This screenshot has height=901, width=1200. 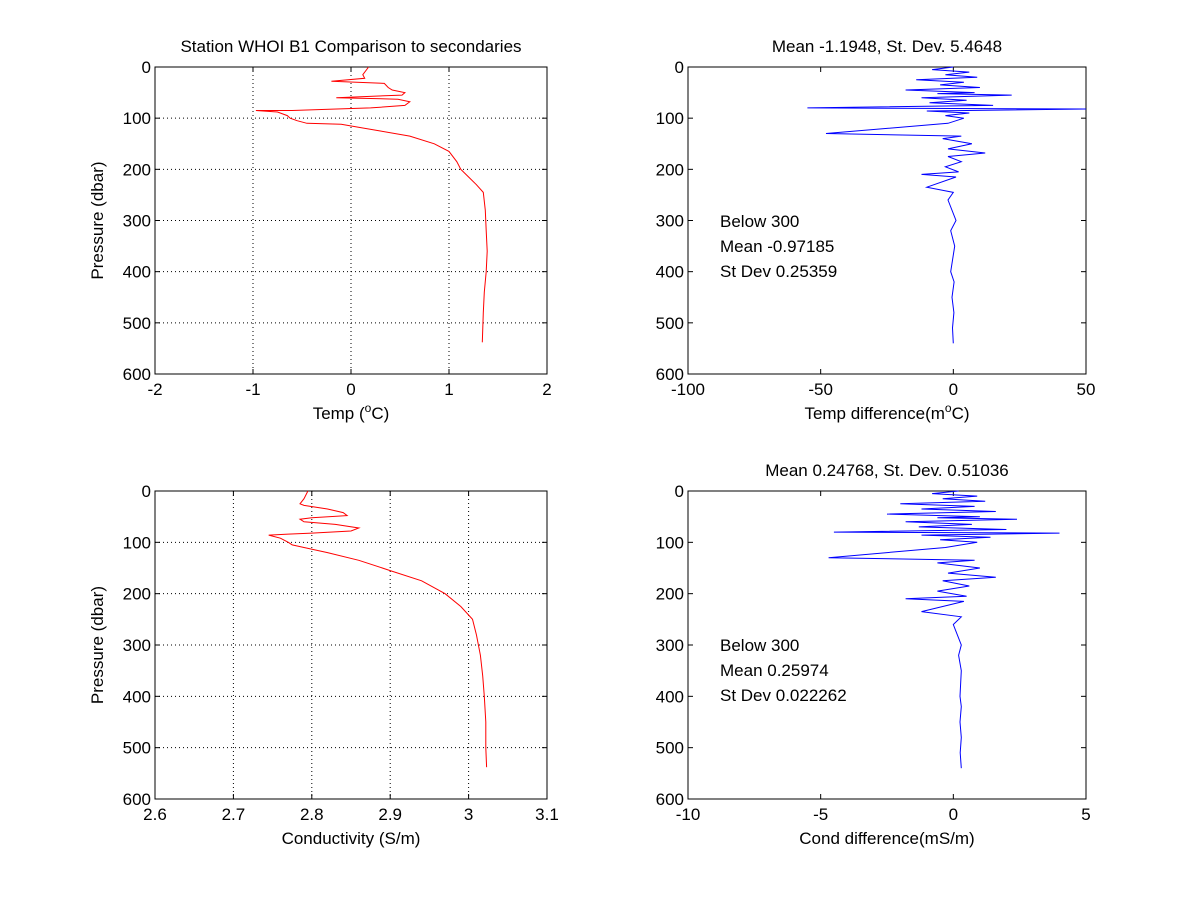 What do you see at coordinates (783, 695) in the screenshot?
I see `stats-annotation: St Dev 0.022262` at bounding box center [783, 695].